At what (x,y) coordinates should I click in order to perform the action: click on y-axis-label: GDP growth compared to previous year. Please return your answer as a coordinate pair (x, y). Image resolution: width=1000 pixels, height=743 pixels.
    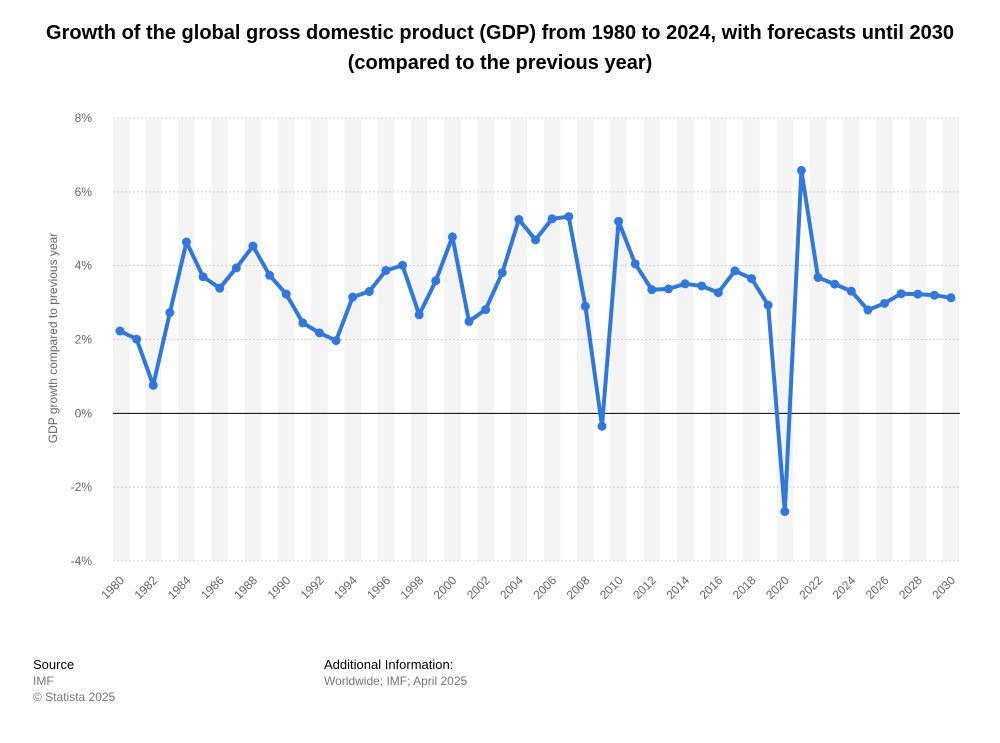
    Looking at the image, I should click on (53, 338).